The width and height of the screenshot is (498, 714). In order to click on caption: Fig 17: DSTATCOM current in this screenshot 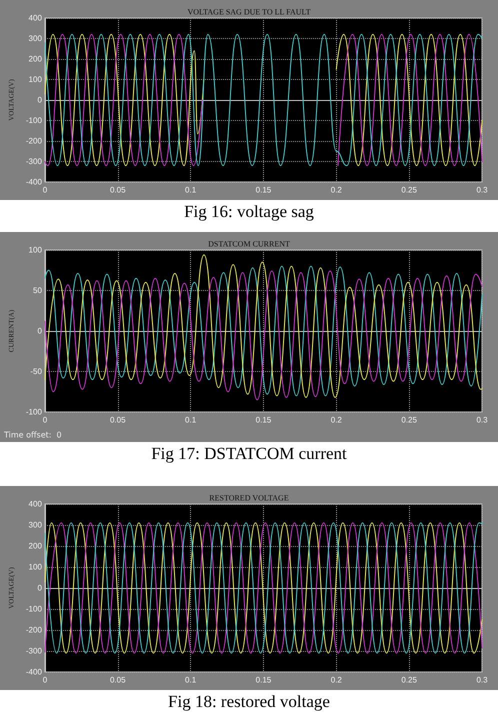, I will do `click(249, 454)`.